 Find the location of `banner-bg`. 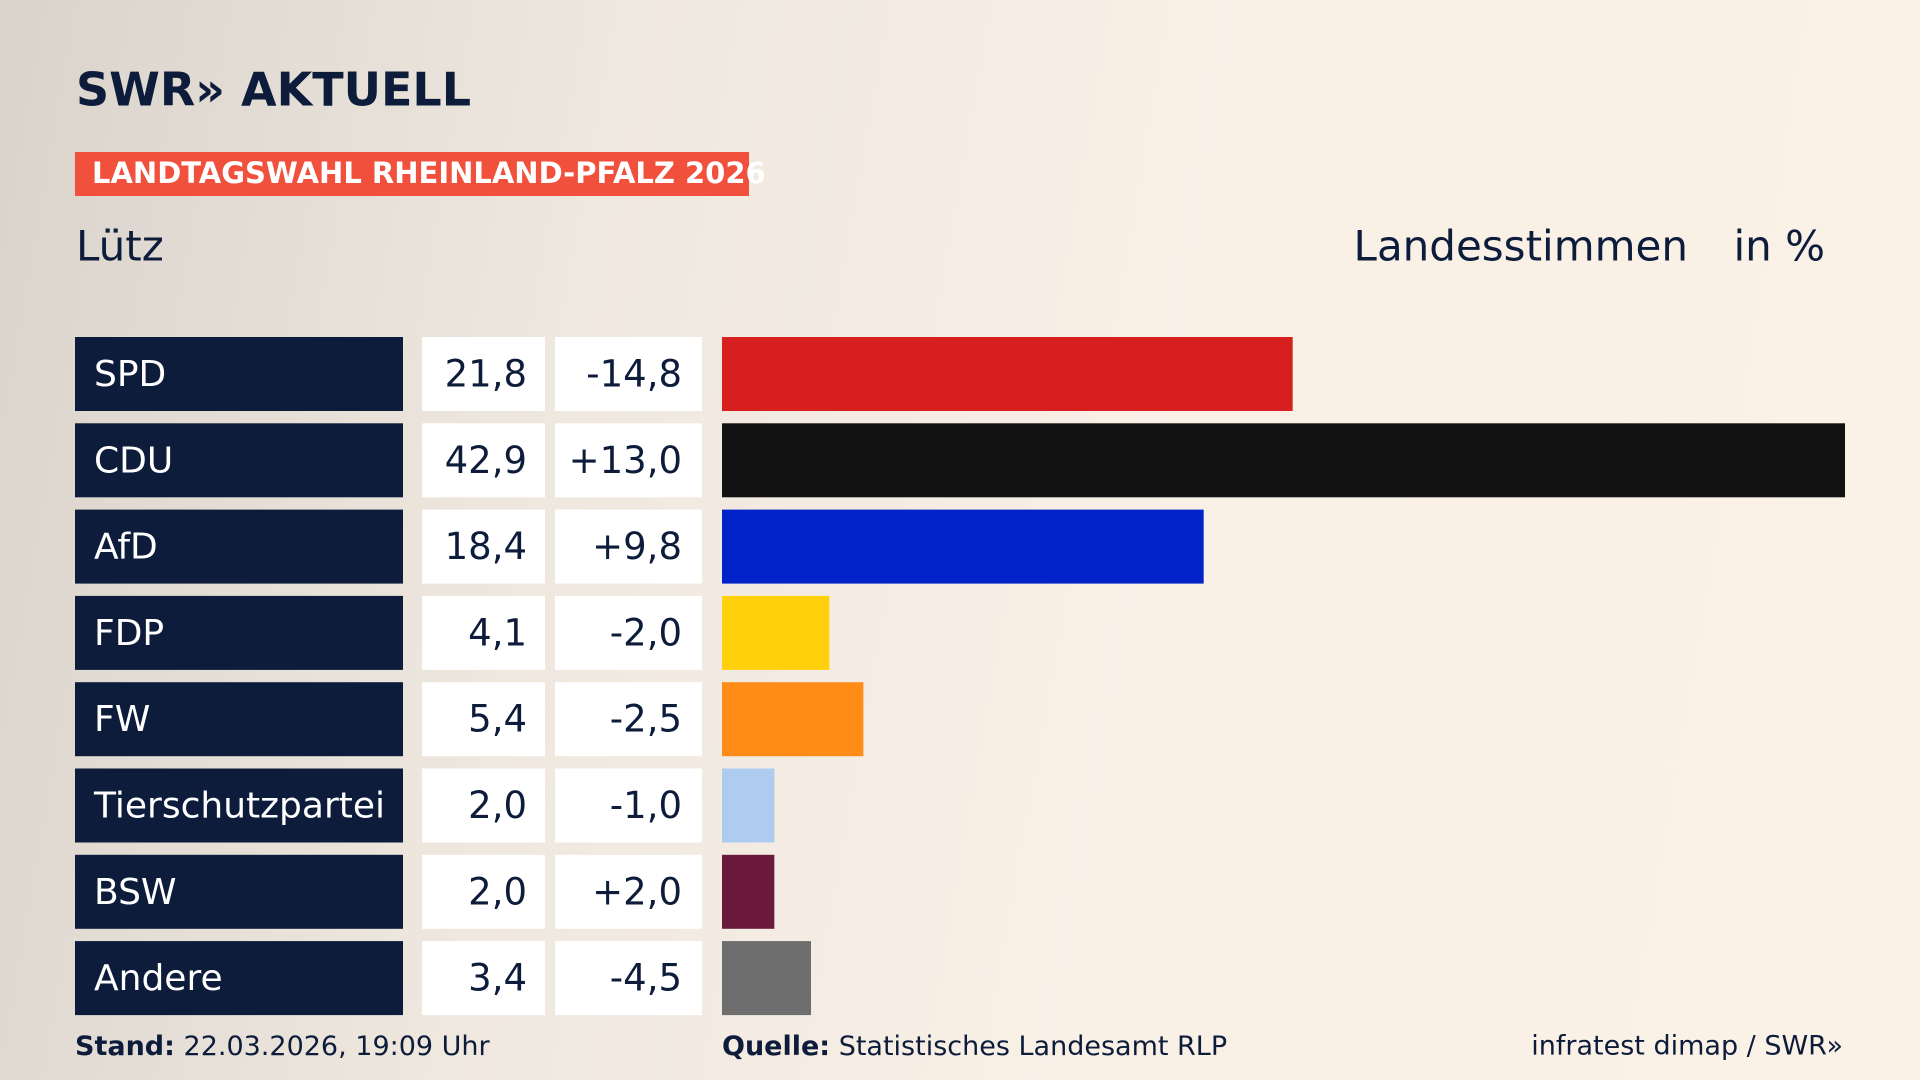

banner-bg is located at coordinates (412, 174).